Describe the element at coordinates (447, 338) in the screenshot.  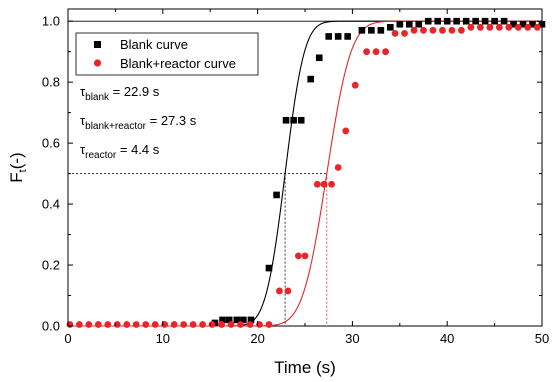
I see `x-tick-label: 40` at that location.